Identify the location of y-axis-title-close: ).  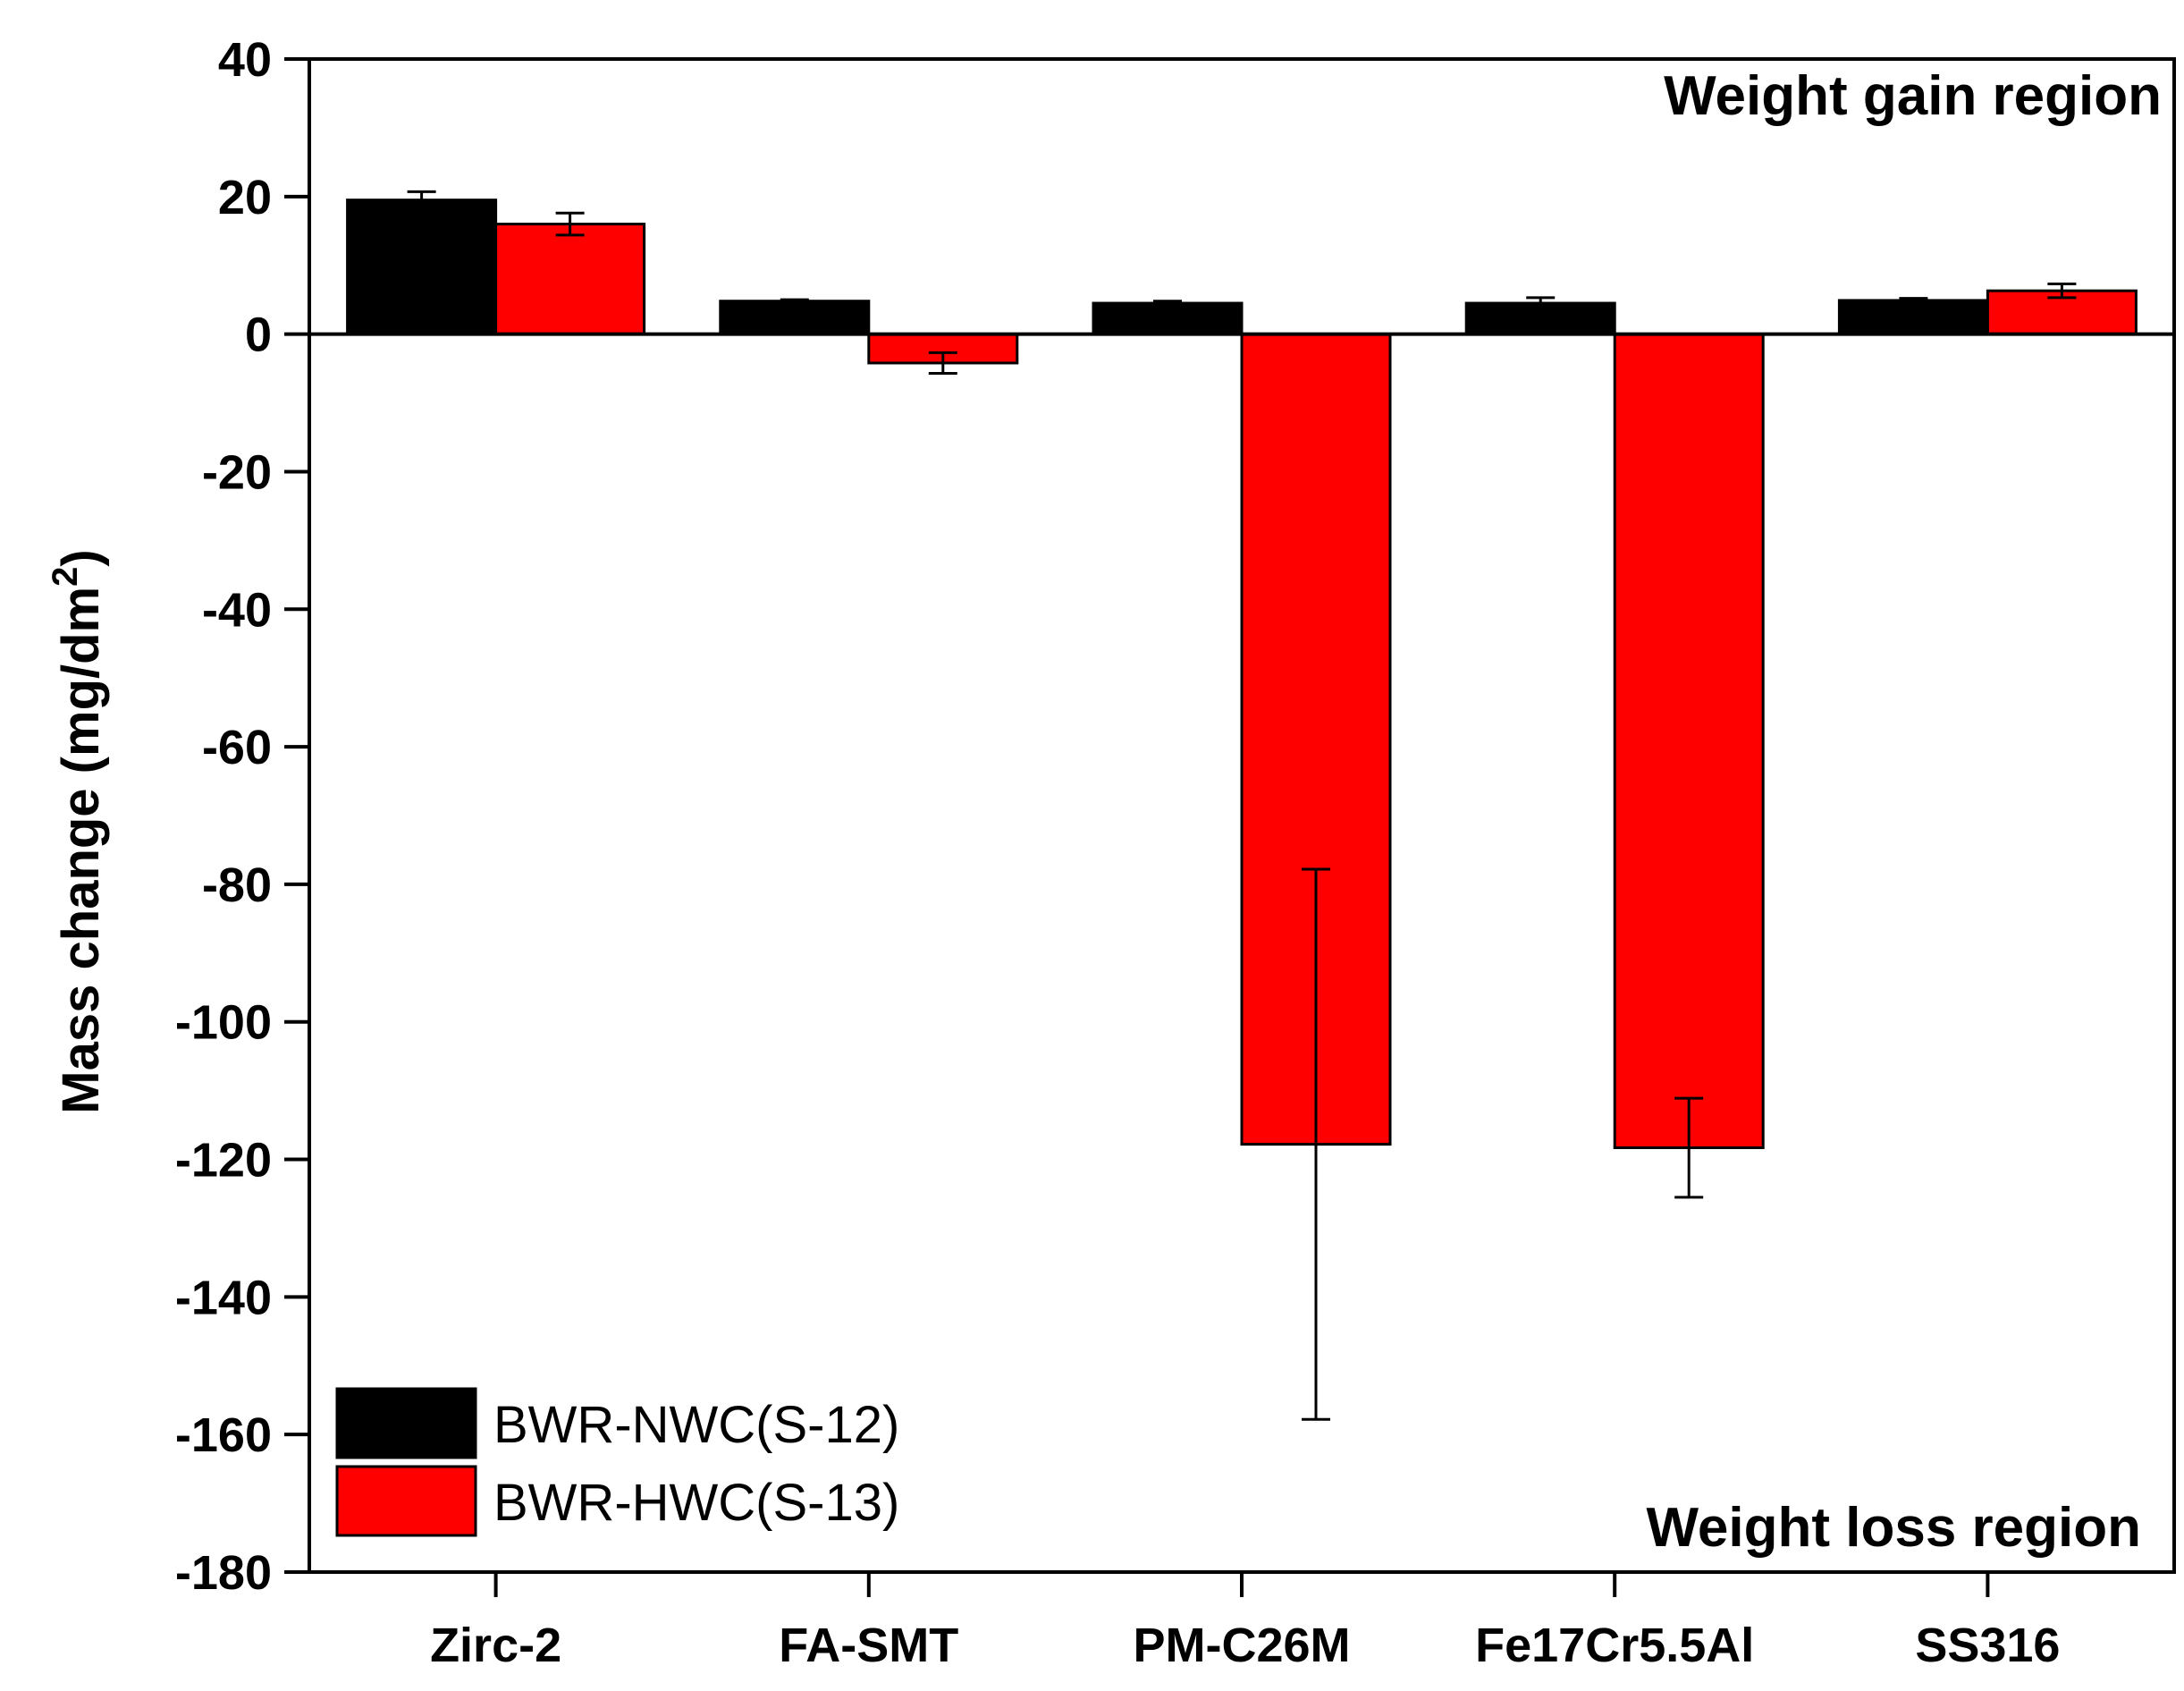
(81, 557).